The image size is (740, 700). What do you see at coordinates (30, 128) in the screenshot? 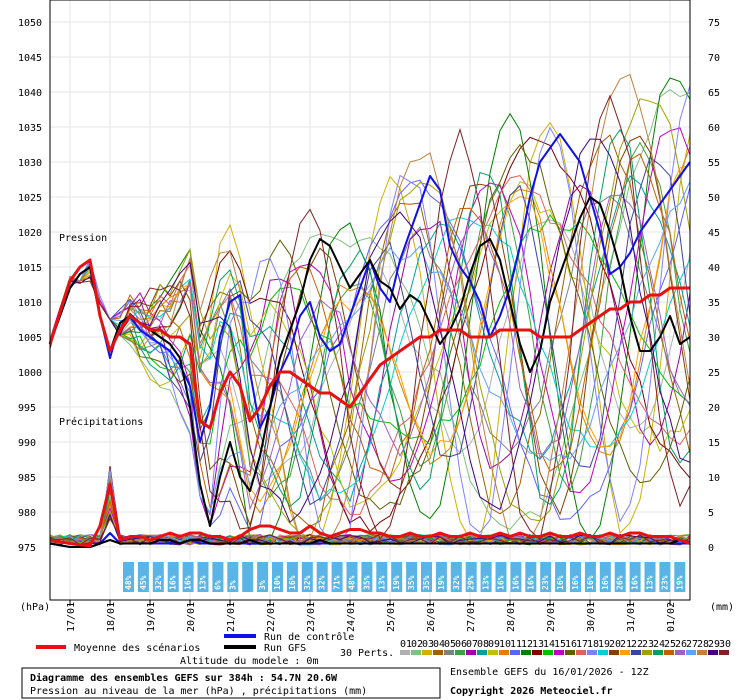
I see `left-tick-label: 1035` at bounding box center [30, 128].